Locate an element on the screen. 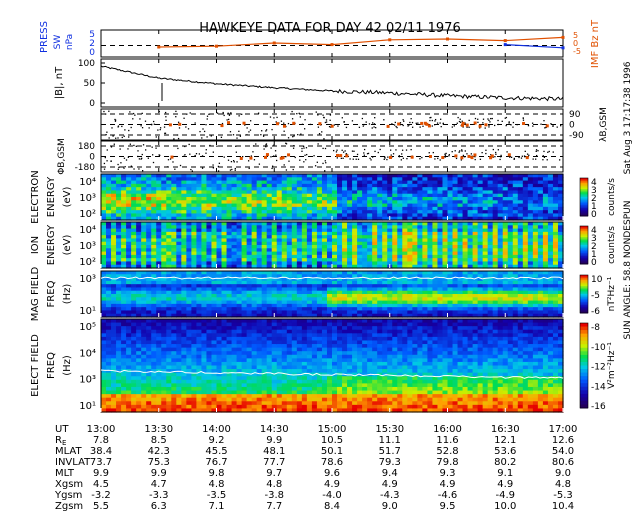 This screenshot has height=512, width=640. ion-colorbar-cell is located at coordinates (584, 241).